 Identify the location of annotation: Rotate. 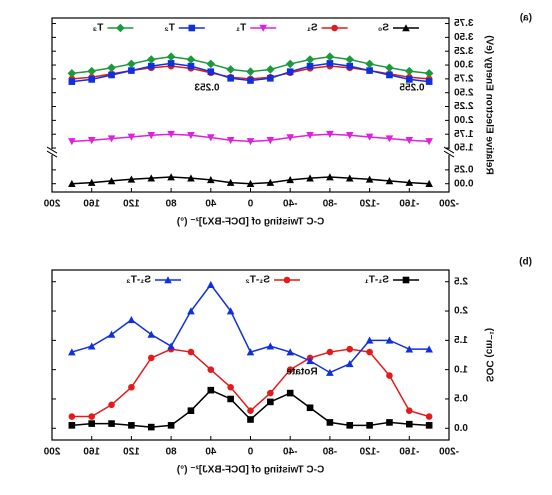
(302, 372).